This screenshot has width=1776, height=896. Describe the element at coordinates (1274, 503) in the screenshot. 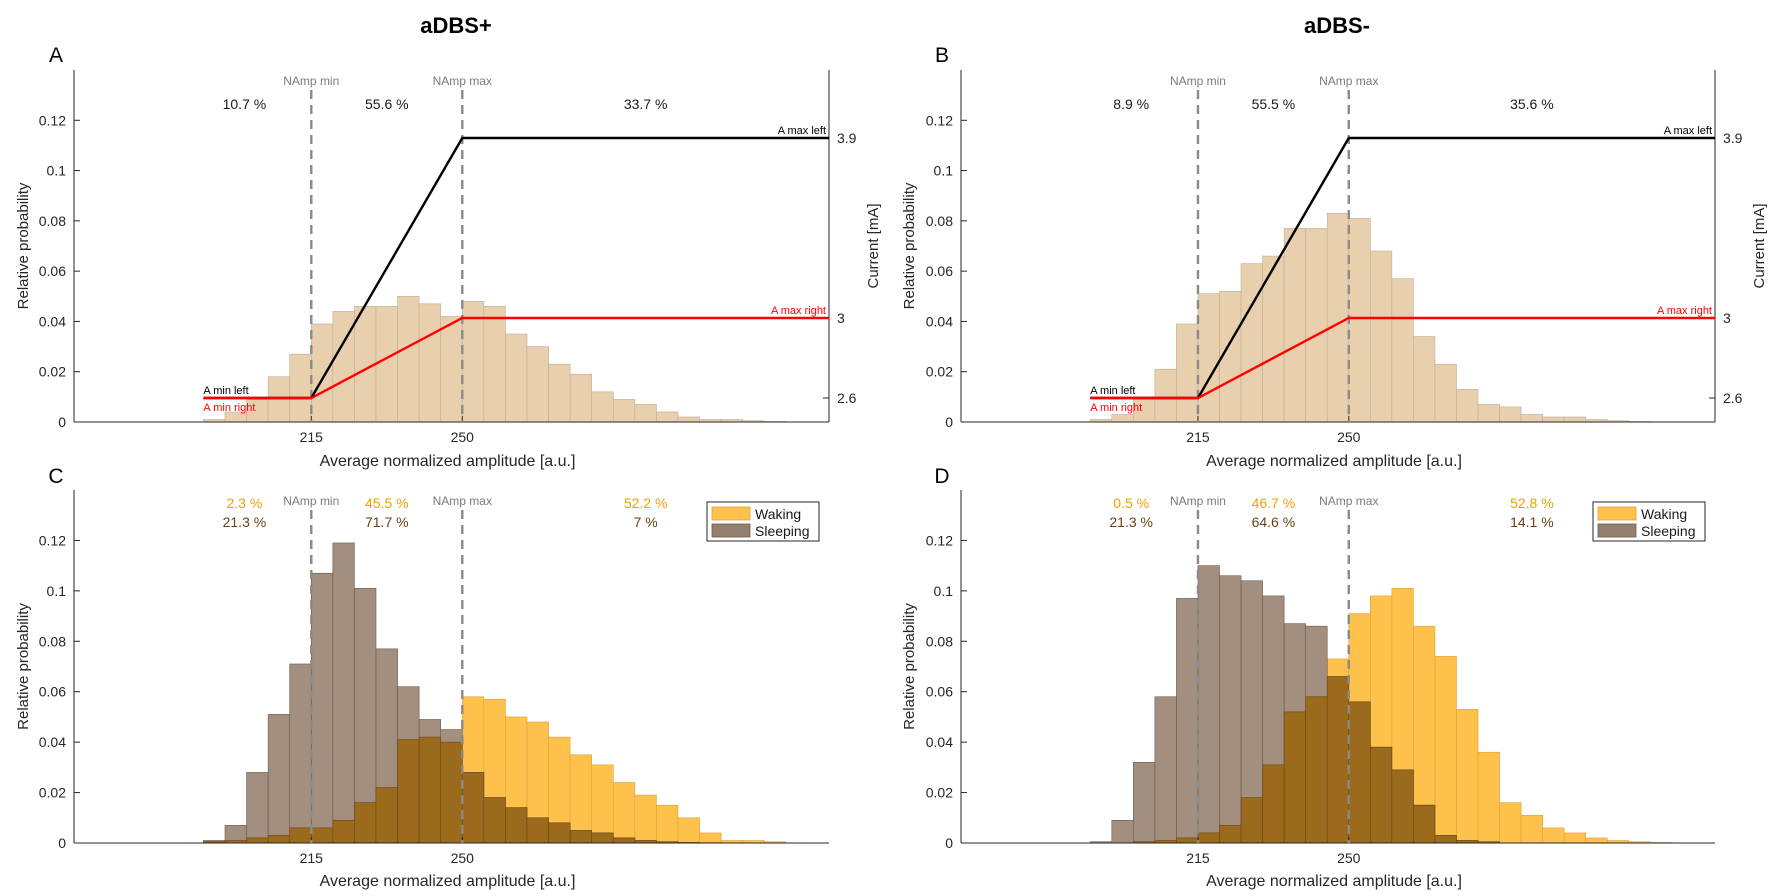

I see `region-percent-waking: 46.7 %` at that location.